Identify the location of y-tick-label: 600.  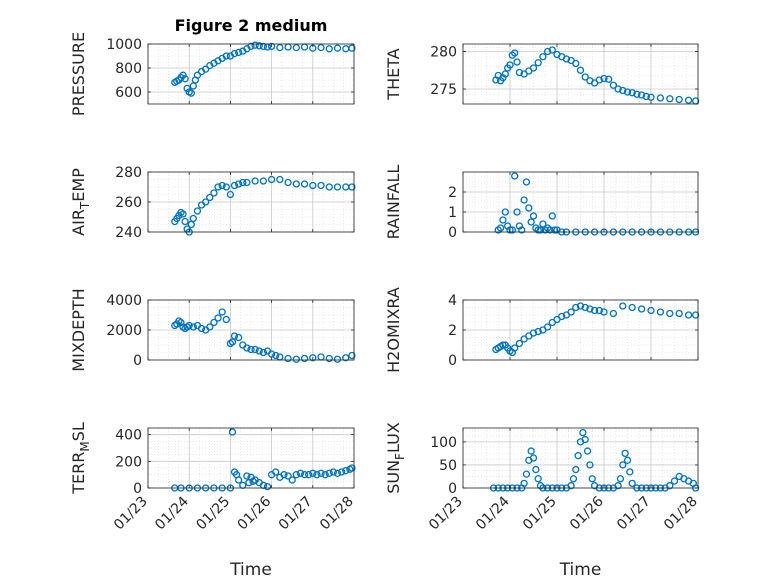
(128, 93).